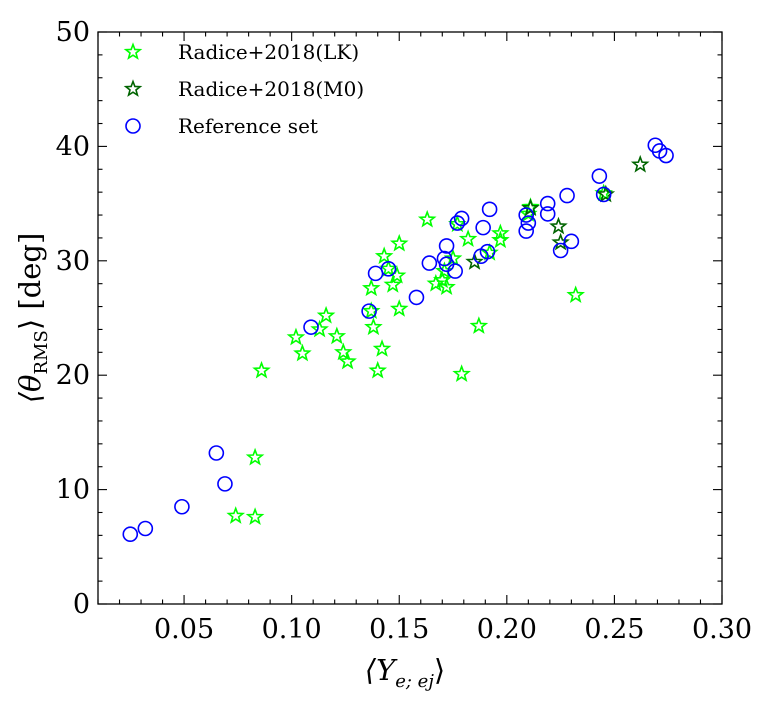 This screenshot has width=768, height=704. I want to click on x-tick-label: 0.30, so click(722, 629).